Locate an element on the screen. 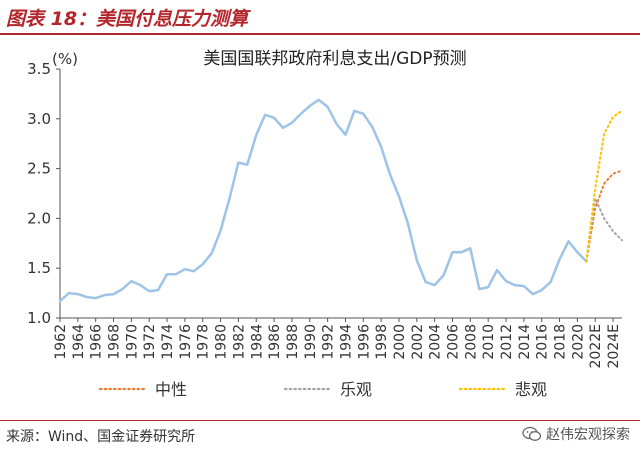 The height and width of the screenshot is (459, 640). chart-title: 美国国联邦政府利息支出/GDP预测 is located at coordinates (334, 59).